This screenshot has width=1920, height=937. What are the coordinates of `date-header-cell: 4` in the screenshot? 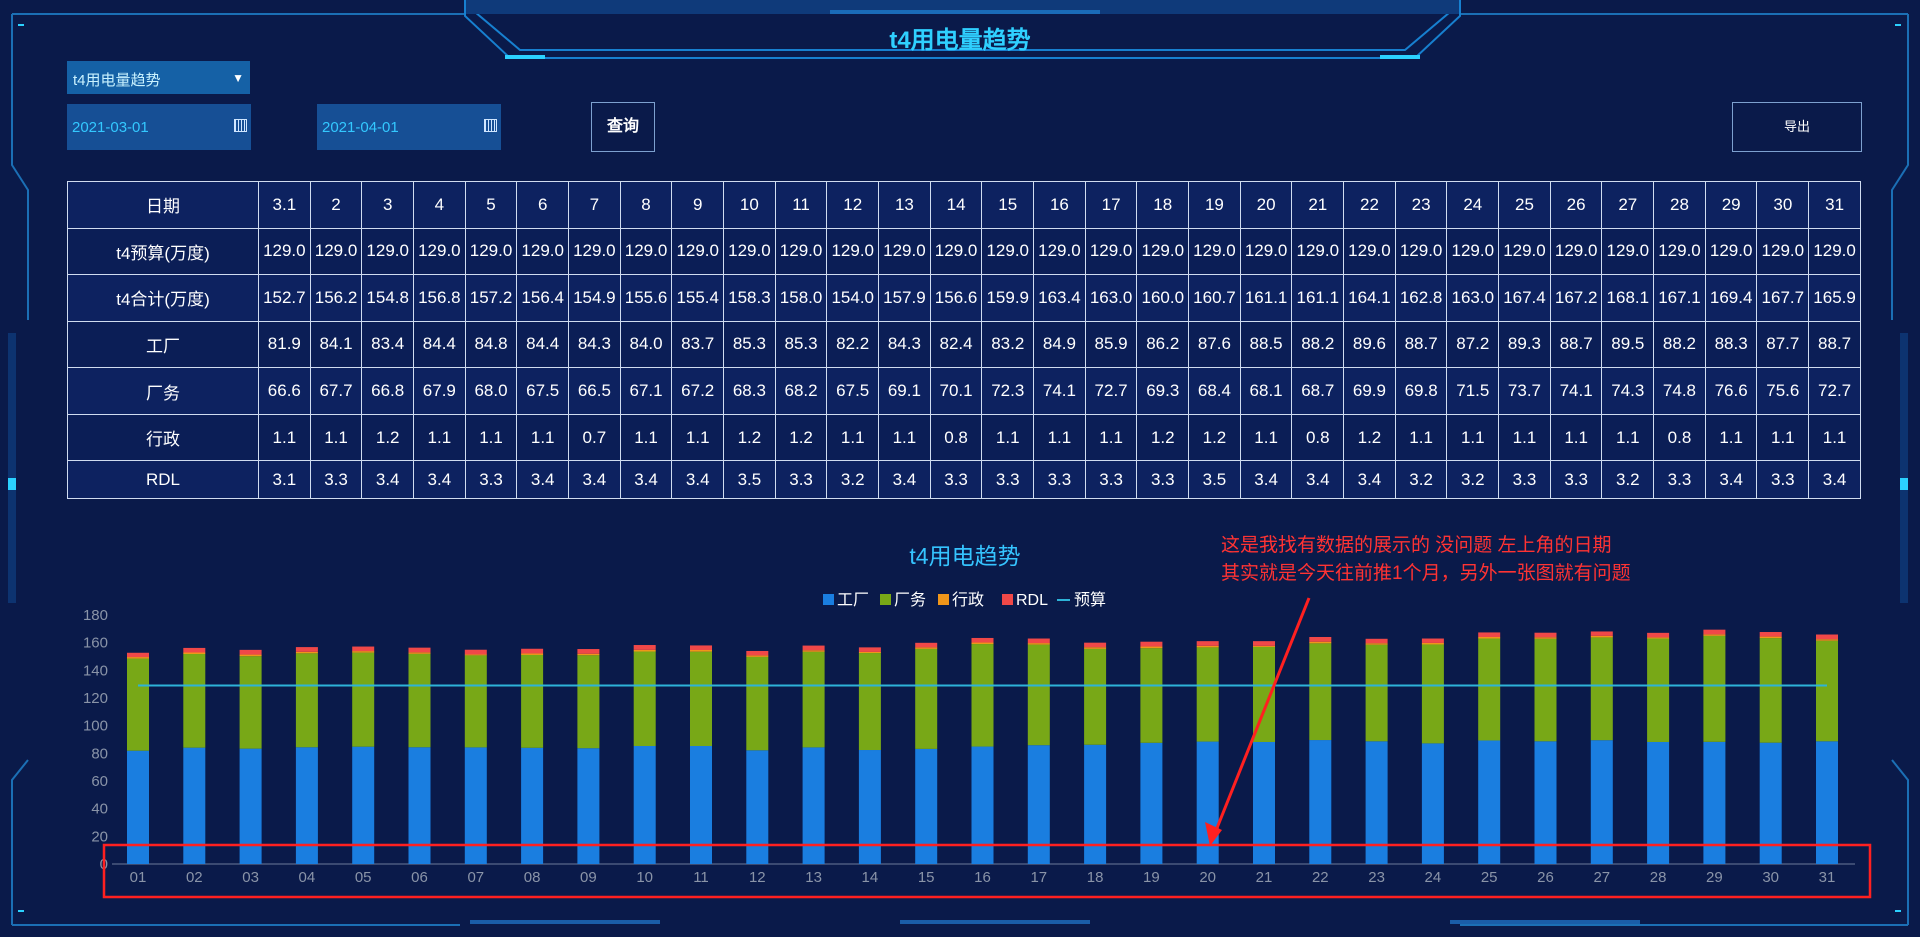 It's located at (439, 205).